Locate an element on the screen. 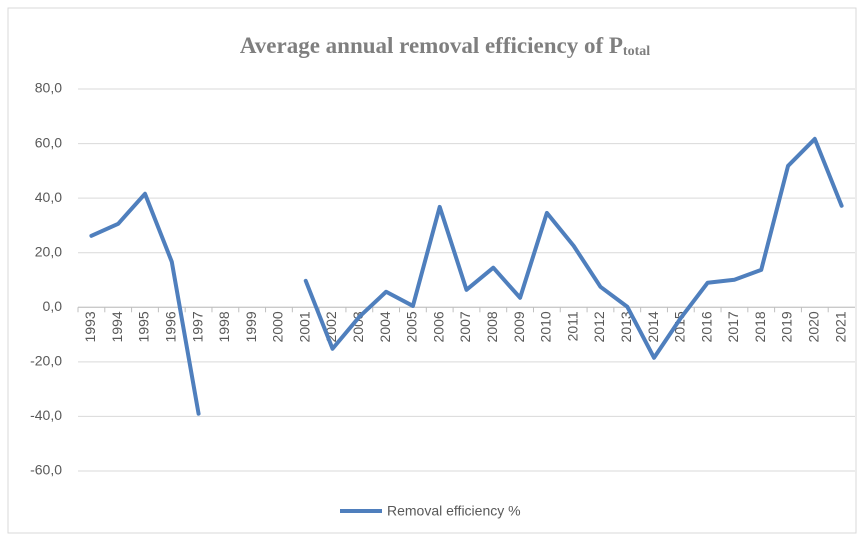 The height and width of the screenshot is (534, 864). x-tick-label: 2015 is located at coordinates (680, 326).